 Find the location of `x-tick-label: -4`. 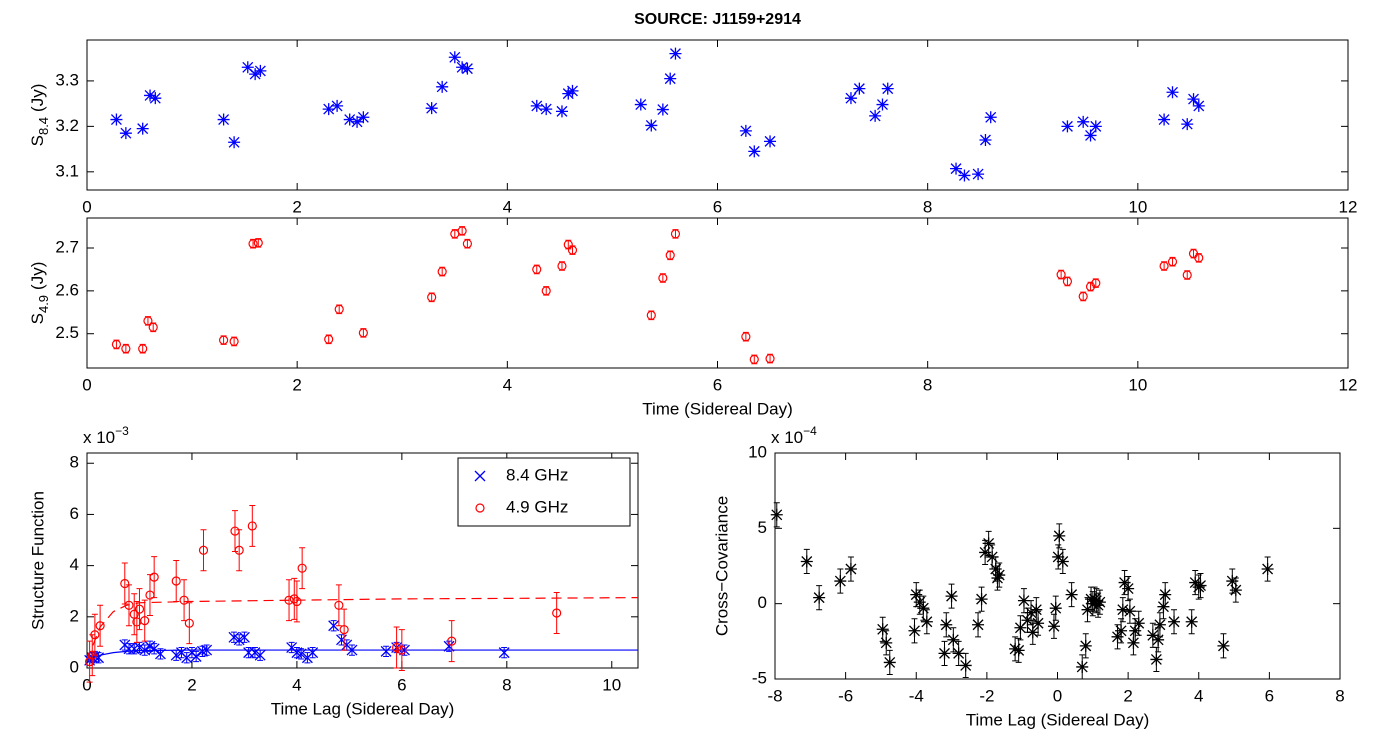

x-tick-label: -4 is located at coordinates (916, 695).